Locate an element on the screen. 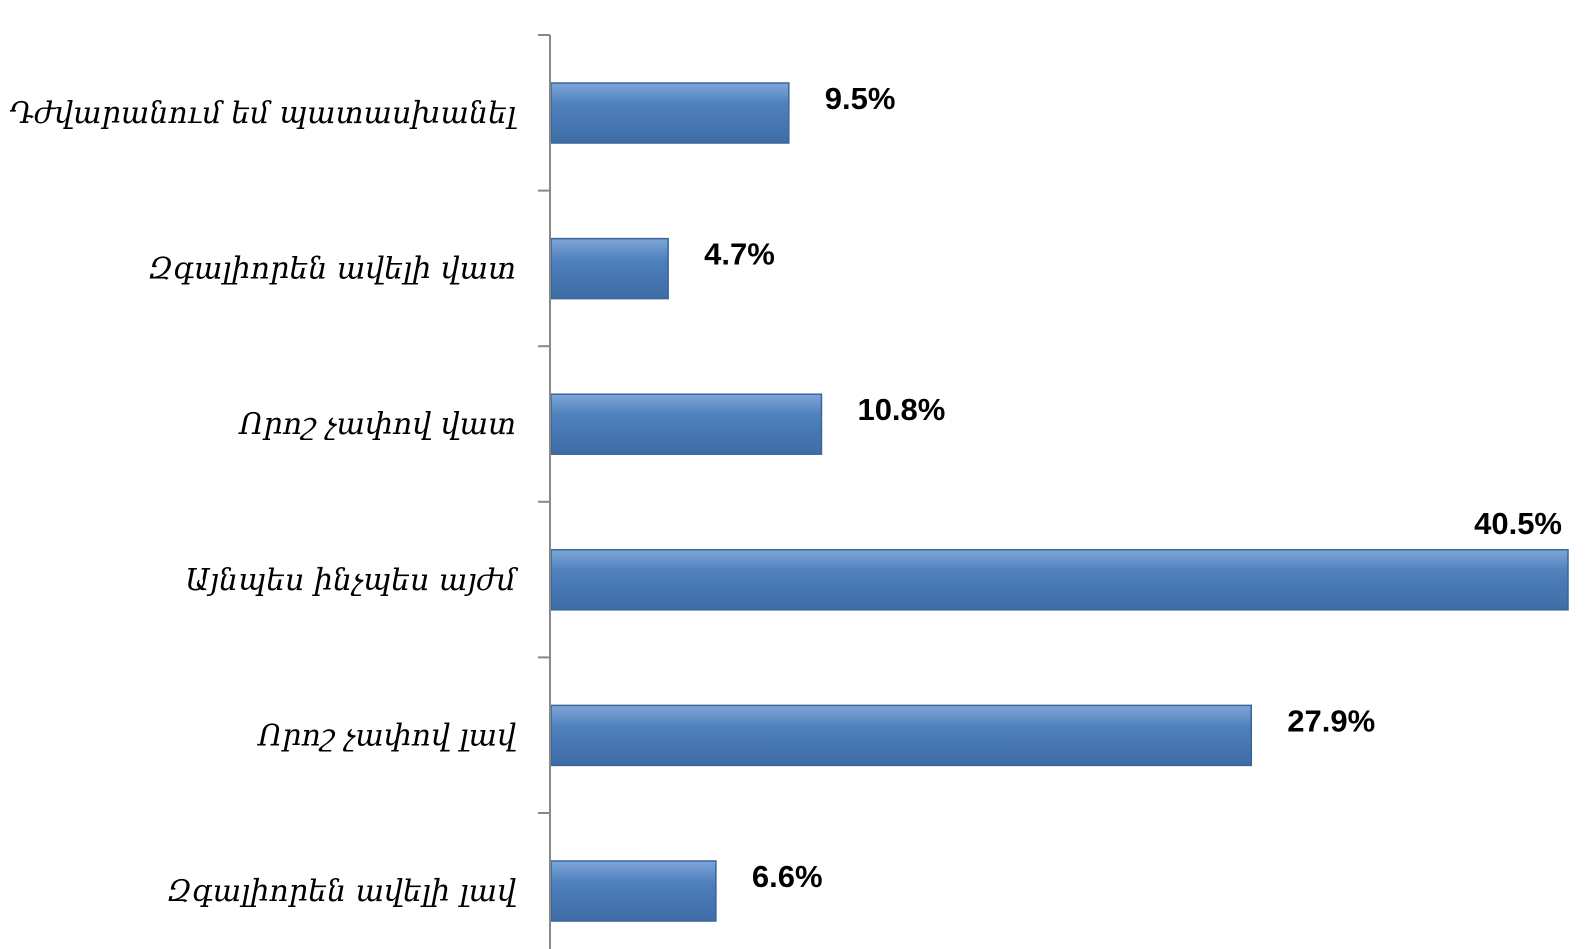  data-label: 6.6% is located at coordinates (787, 876).